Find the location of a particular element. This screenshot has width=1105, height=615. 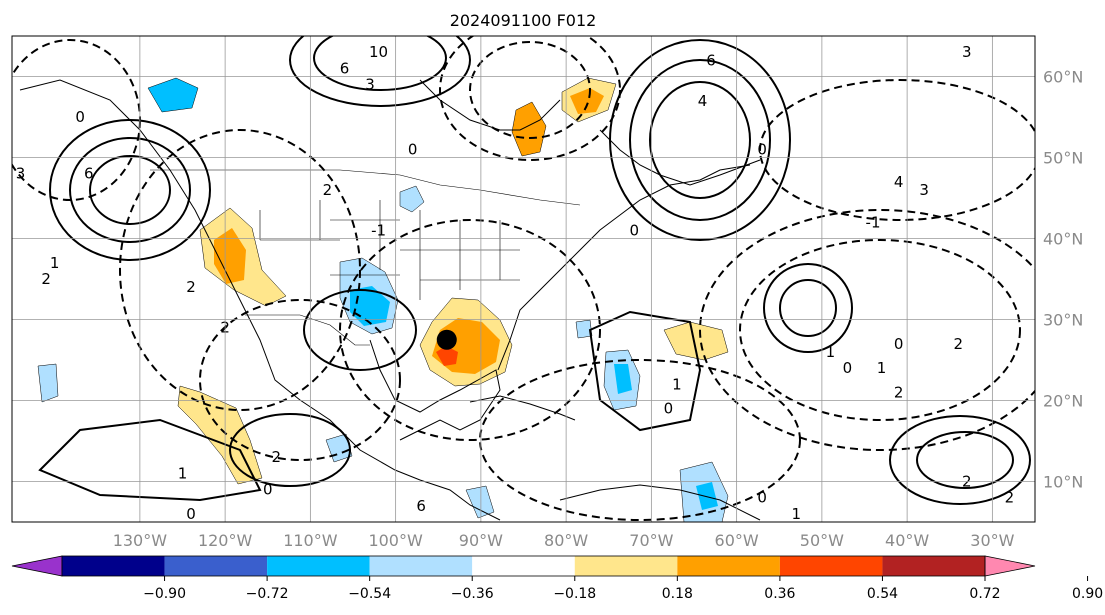

cool-anomaly-alaska is located at coordinates (173, 95).